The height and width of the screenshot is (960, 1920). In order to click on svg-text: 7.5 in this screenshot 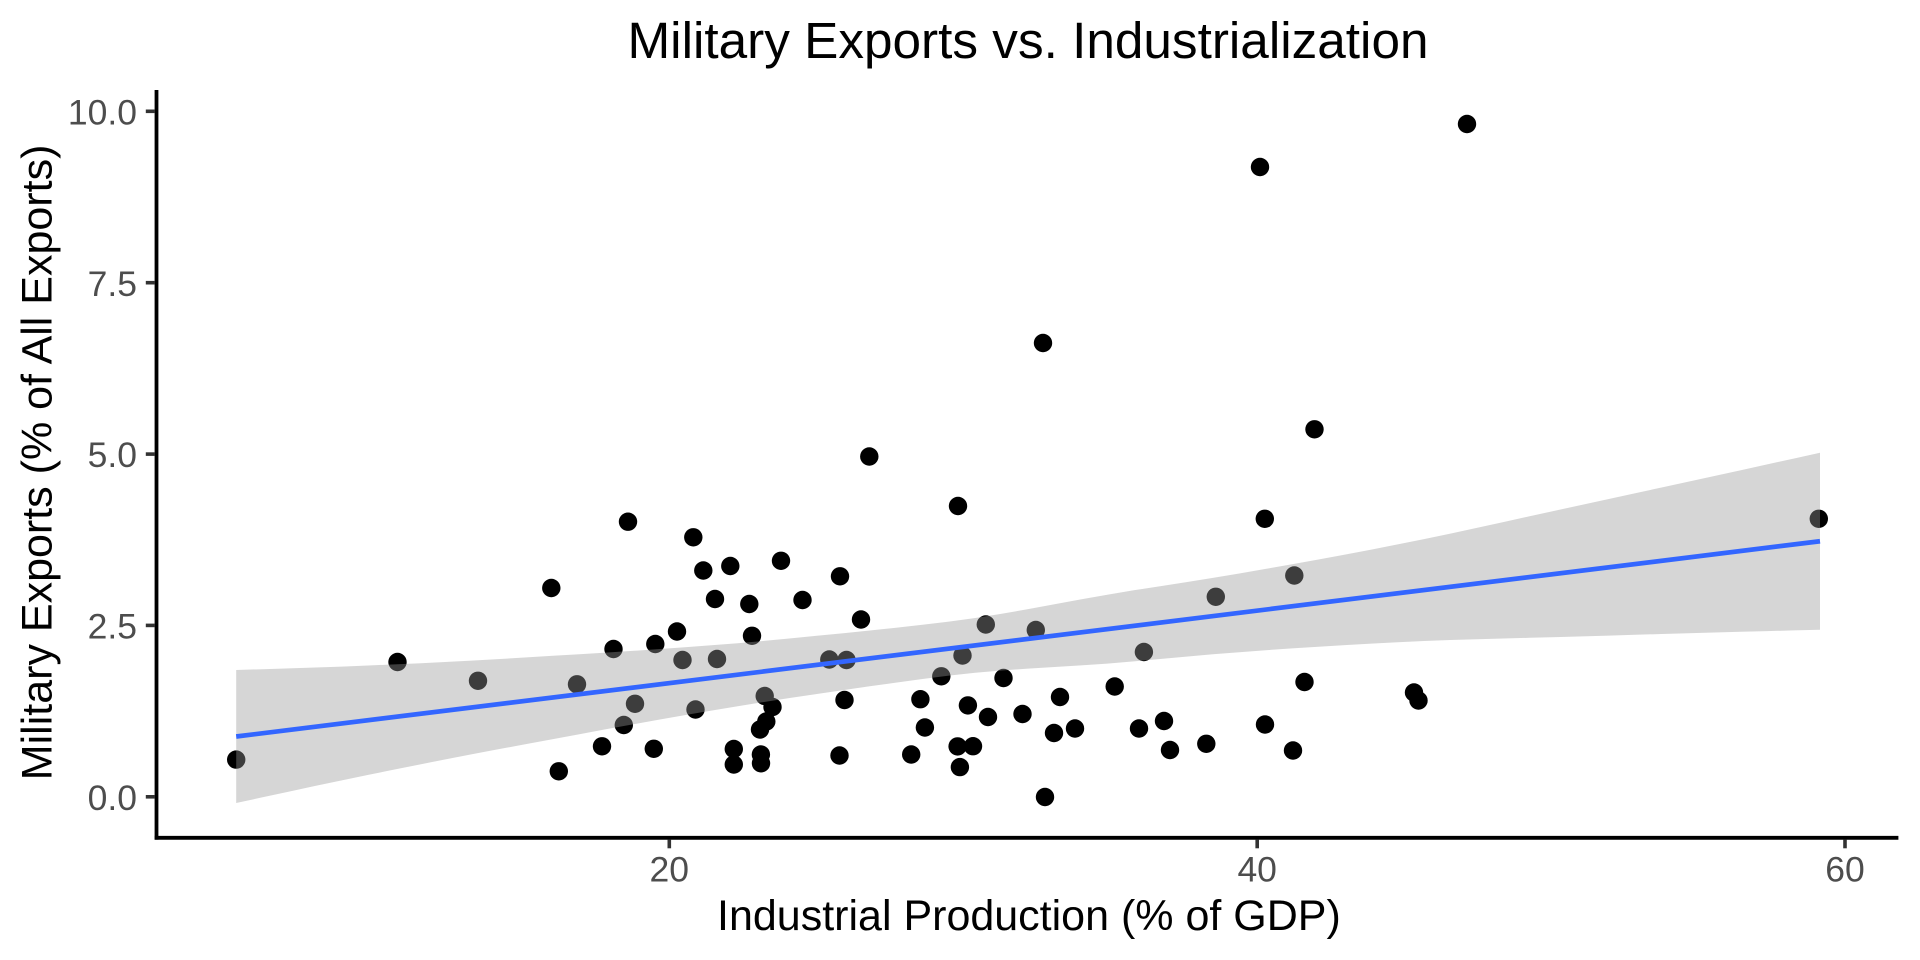, I will do `click(112, 284)`.